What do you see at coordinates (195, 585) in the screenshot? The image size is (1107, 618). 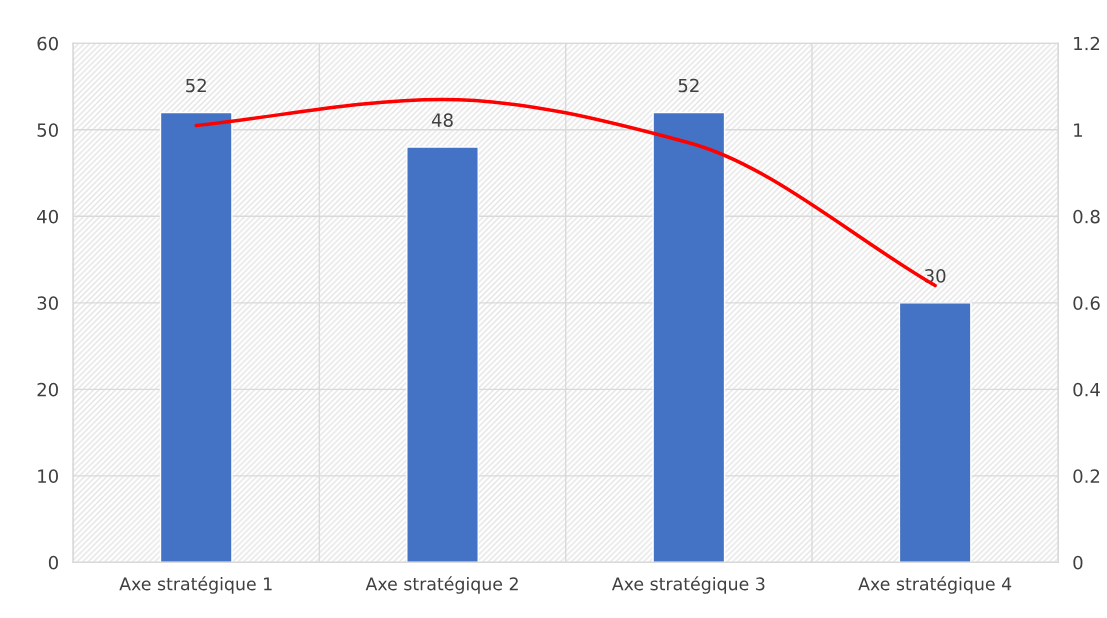 I see `x-tick-label: Axe stratégique 1` at bounding box center [195, 585].